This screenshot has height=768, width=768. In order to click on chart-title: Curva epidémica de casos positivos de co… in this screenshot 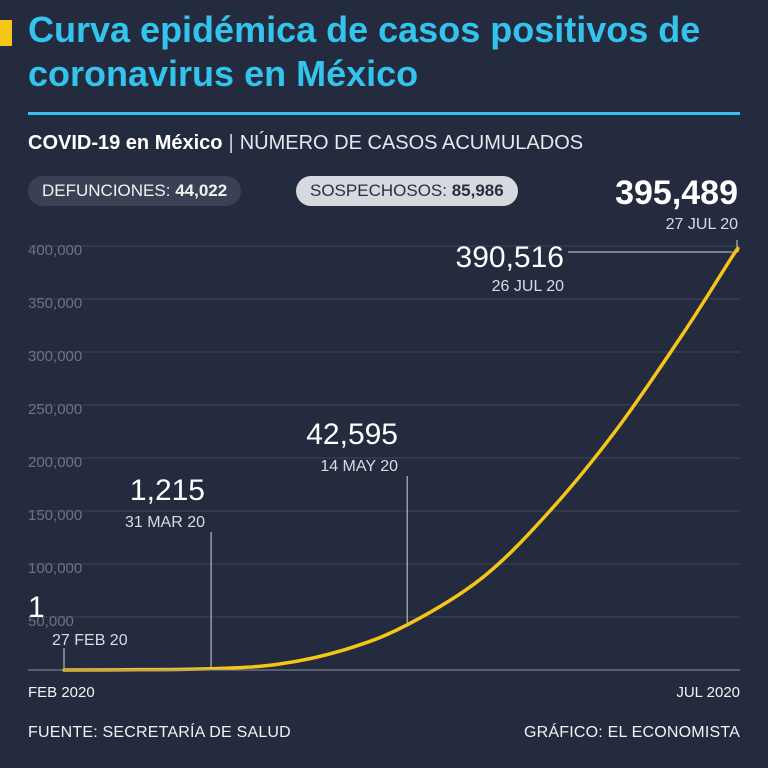, I will do `click(364, 51)`.